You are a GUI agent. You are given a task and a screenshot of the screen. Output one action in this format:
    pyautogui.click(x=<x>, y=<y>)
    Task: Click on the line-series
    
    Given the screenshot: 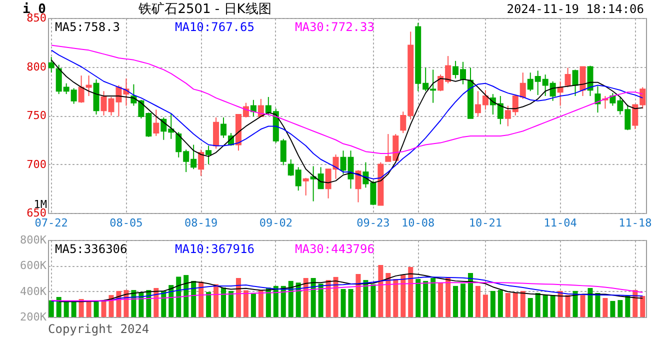 What is the action you would take?
    pyautogui.click(x=347, y=292)
    